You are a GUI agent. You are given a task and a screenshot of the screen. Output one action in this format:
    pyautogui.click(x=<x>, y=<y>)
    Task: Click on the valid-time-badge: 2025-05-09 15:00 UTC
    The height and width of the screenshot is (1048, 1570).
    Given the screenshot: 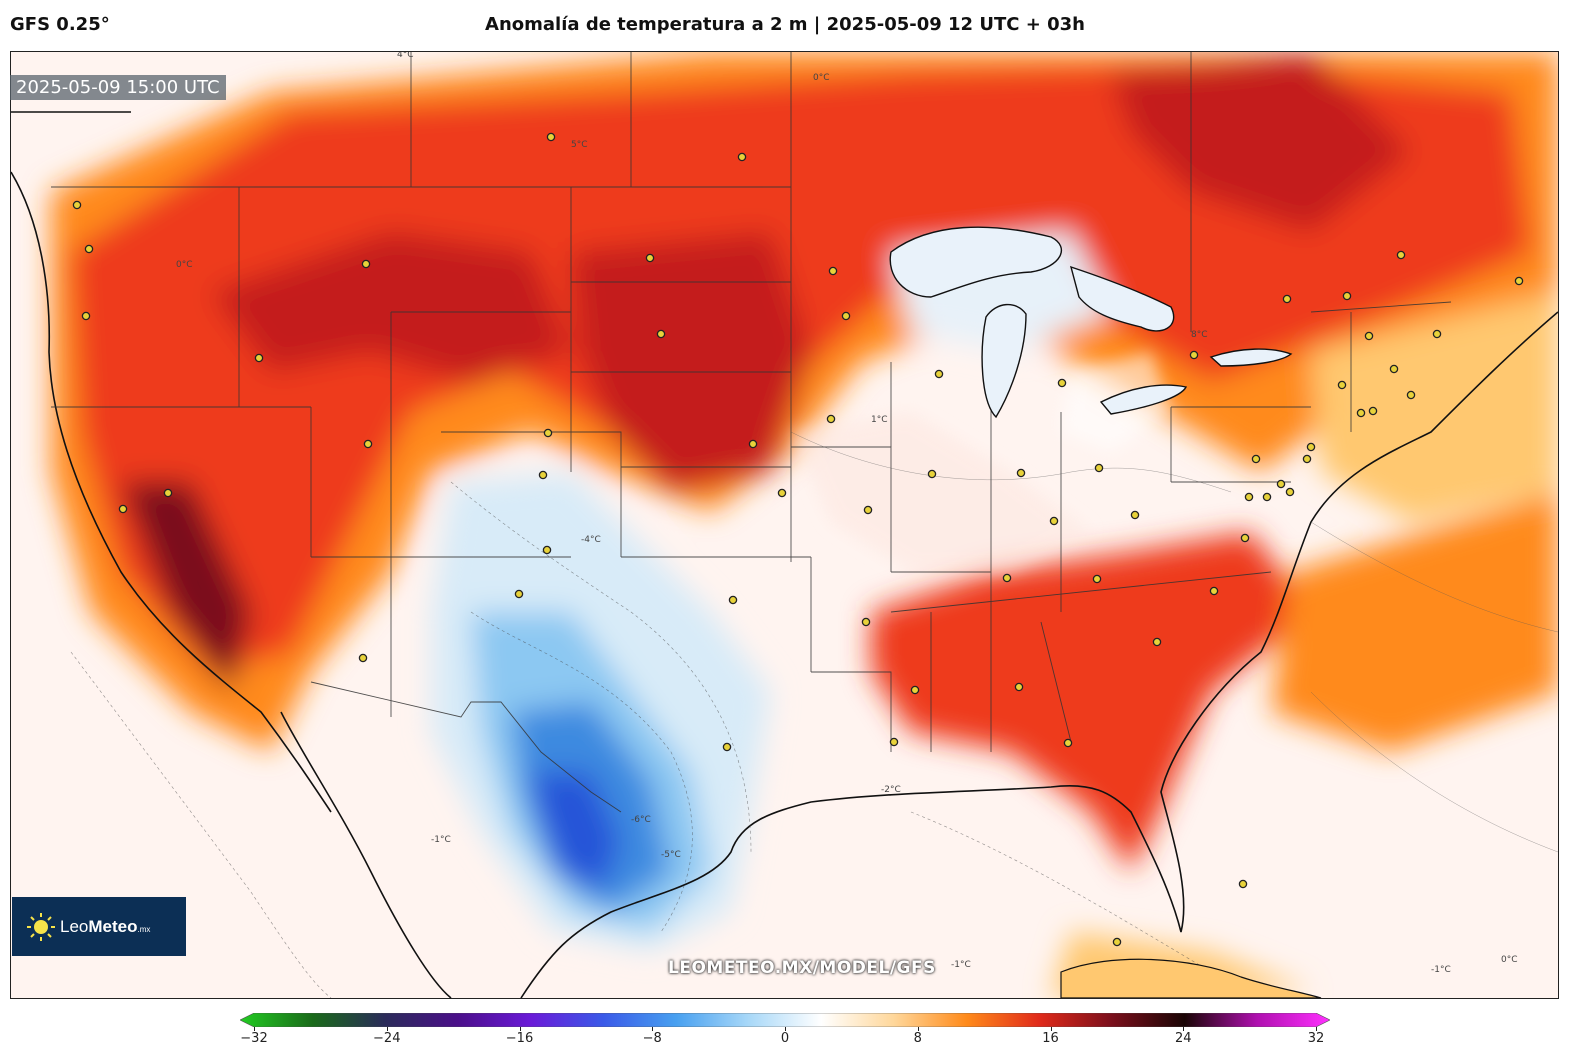 What is the action you would take?
    pyautogui.click(x=118, y=87)
    